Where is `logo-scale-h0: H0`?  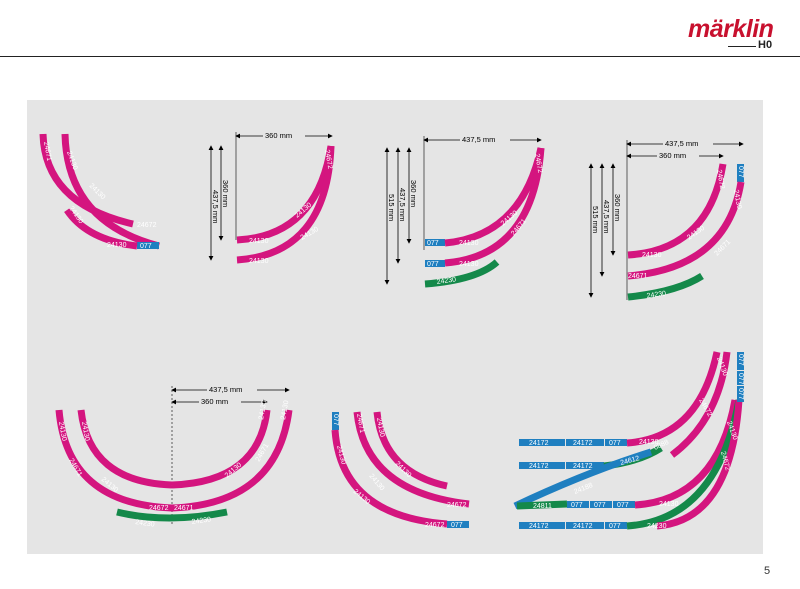
logo-scale-h0: H0 is located at coordinates (765, 45).